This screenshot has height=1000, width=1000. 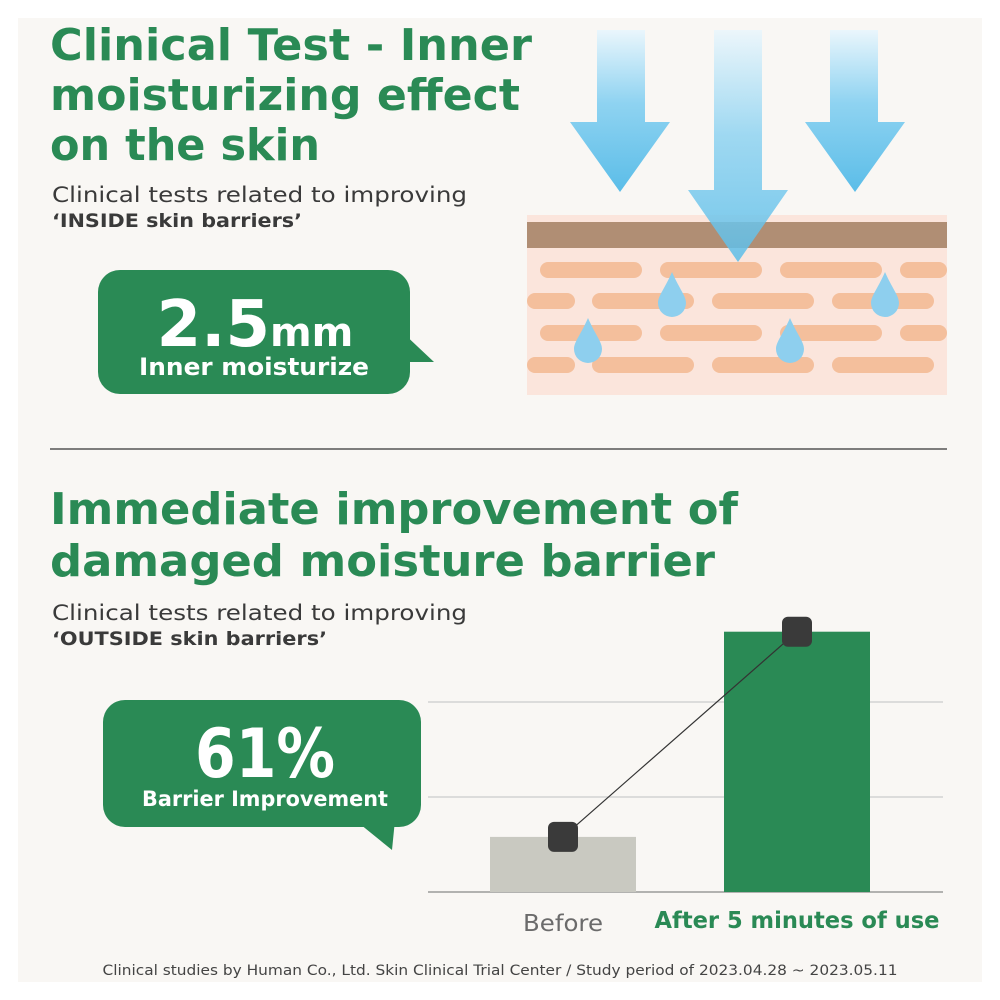 I want to click on title-line: damaged moisture barrier, so click(x=382, y=561).